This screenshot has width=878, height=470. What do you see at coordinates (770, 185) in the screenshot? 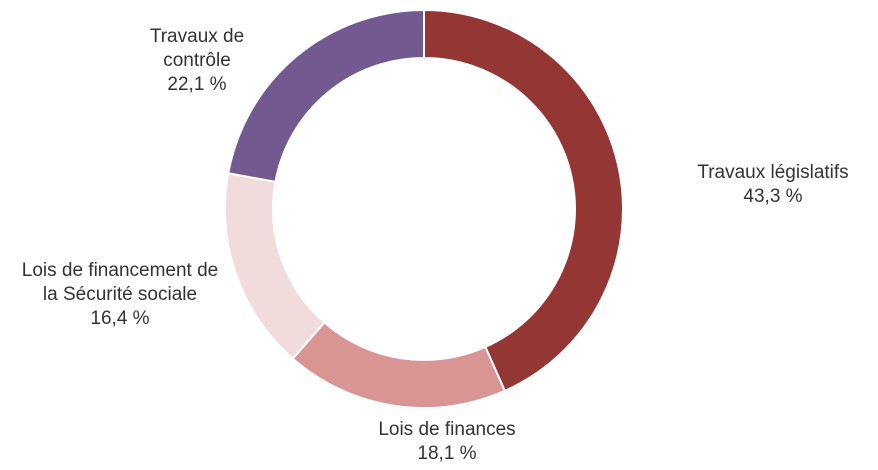
I see `slice-label: Travaux législatifs 43,3 %` at bounding box center [770, 185].